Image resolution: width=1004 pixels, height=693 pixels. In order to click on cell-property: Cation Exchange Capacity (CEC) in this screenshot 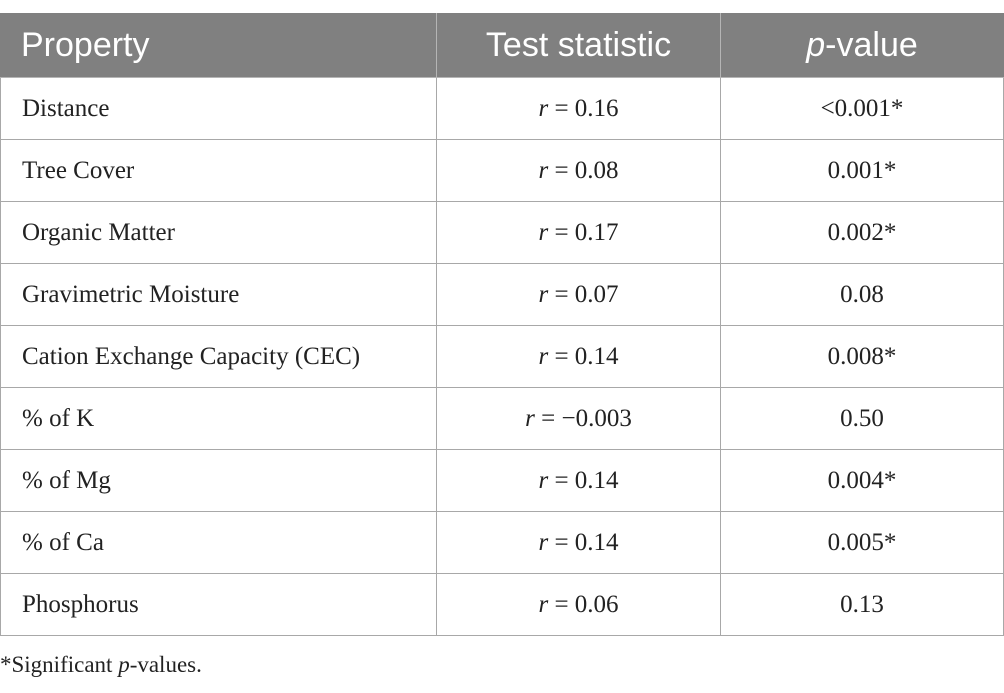, I will do `click(218, 356)`.